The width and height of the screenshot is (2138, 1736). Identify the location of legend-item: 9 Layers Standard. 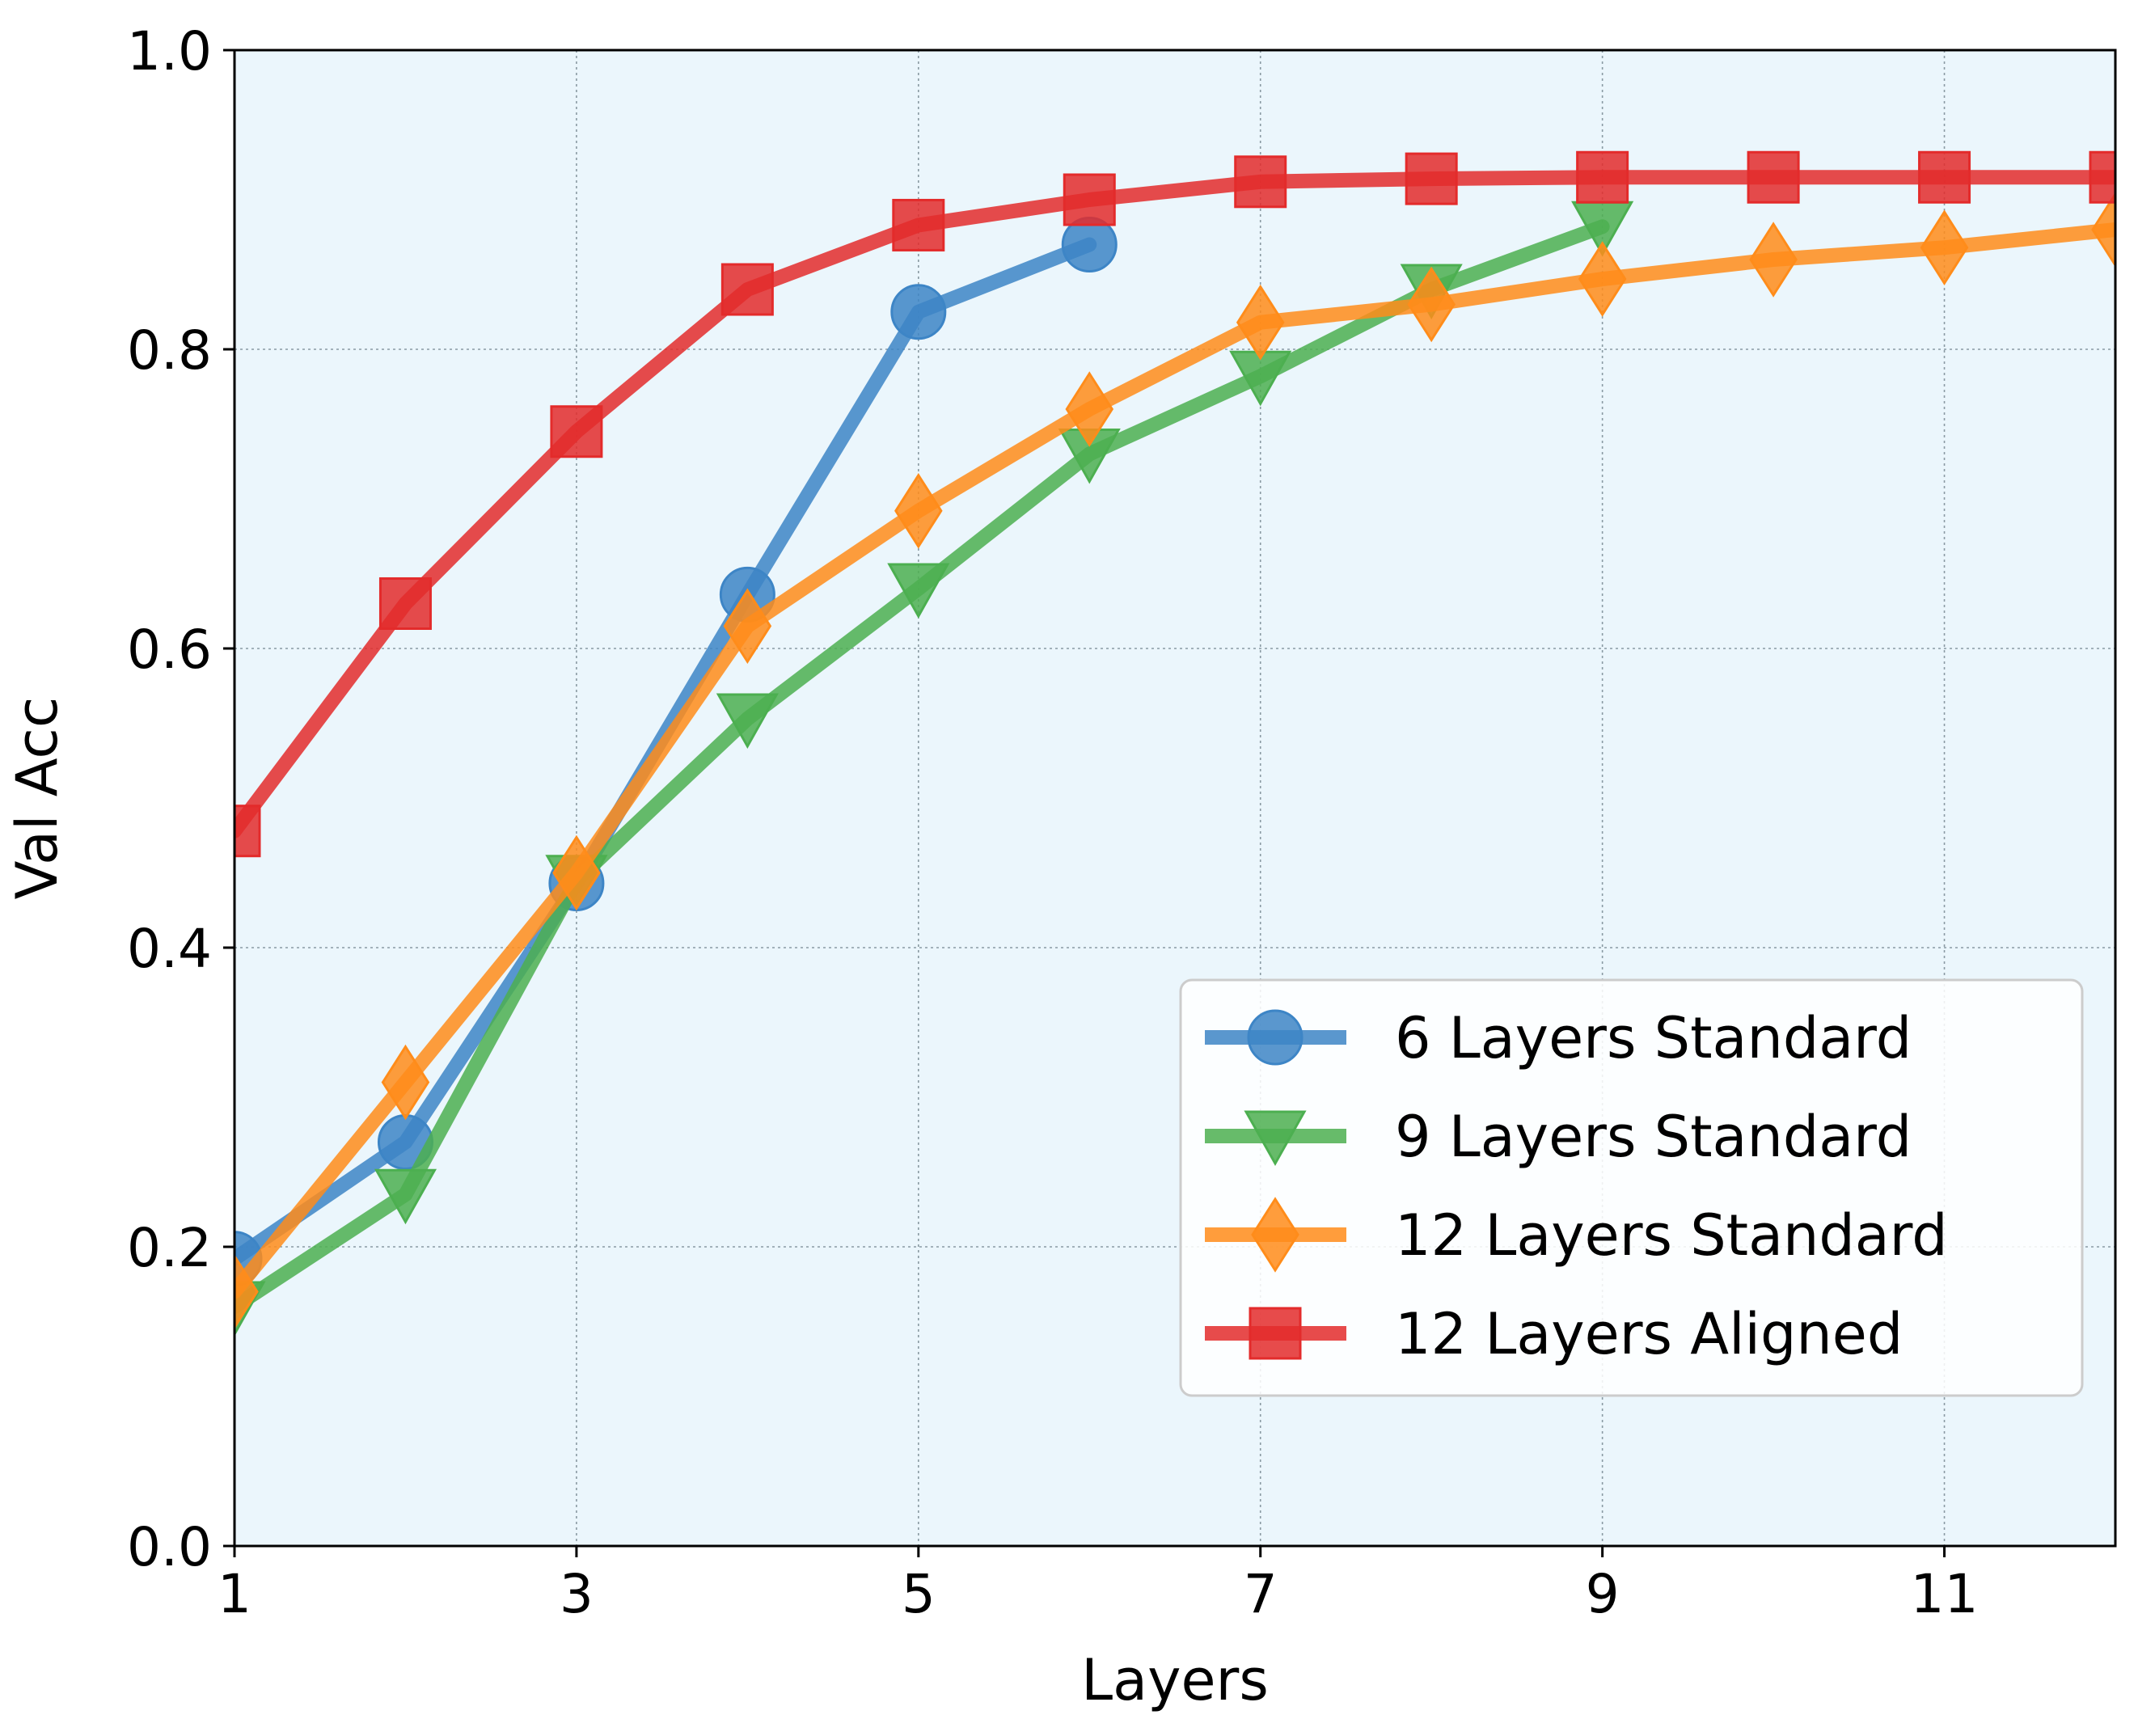
(1558, 1137).